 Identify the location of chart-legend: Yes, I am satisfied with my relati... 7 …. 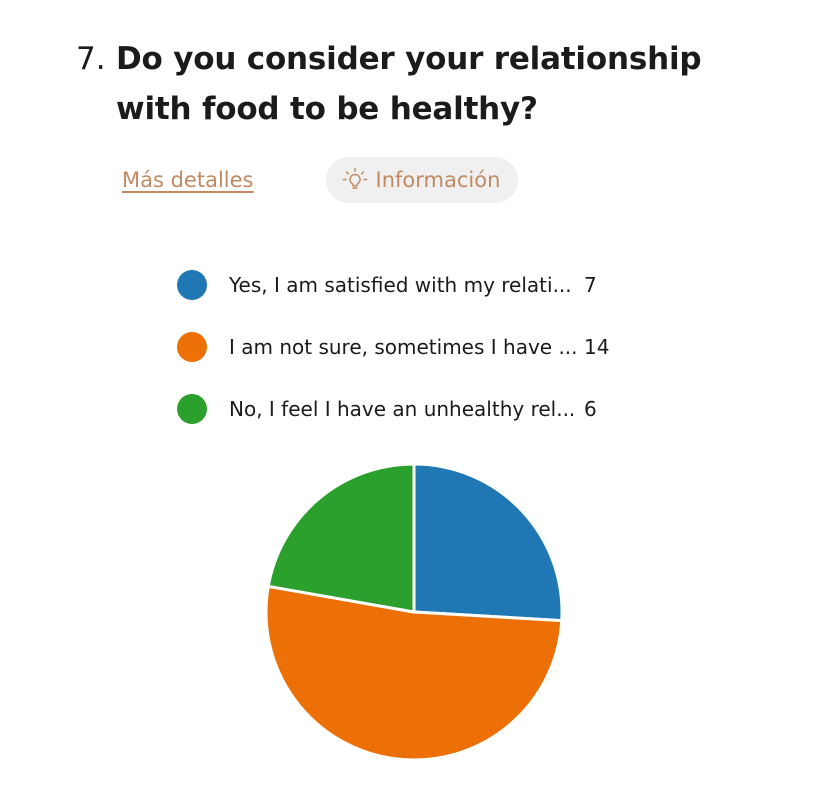
(400, 359).